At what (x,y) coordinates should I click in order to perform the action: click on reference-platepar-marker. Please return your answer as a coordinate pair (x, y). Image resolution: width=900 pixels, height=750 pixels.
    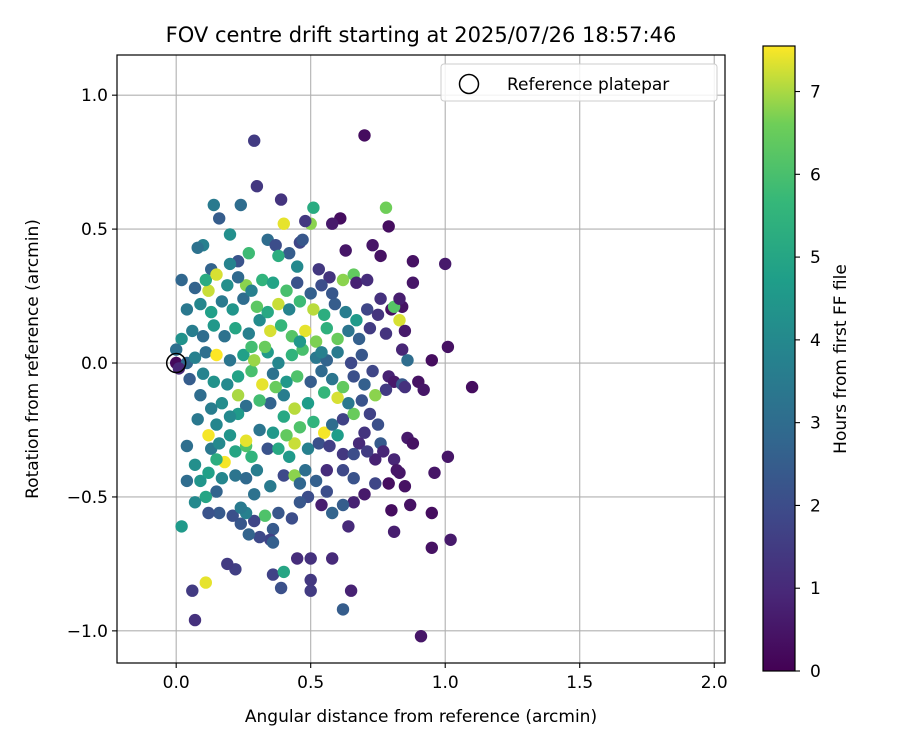
    Looking at the image, I should click on (176, 363).